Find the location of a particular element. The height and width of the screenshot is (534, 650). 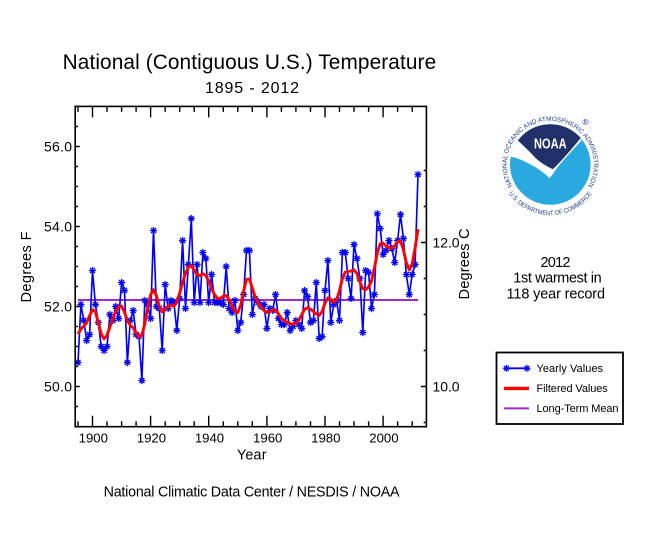

svg-text: Long-Term Mean is located at coordinates (578, 409).